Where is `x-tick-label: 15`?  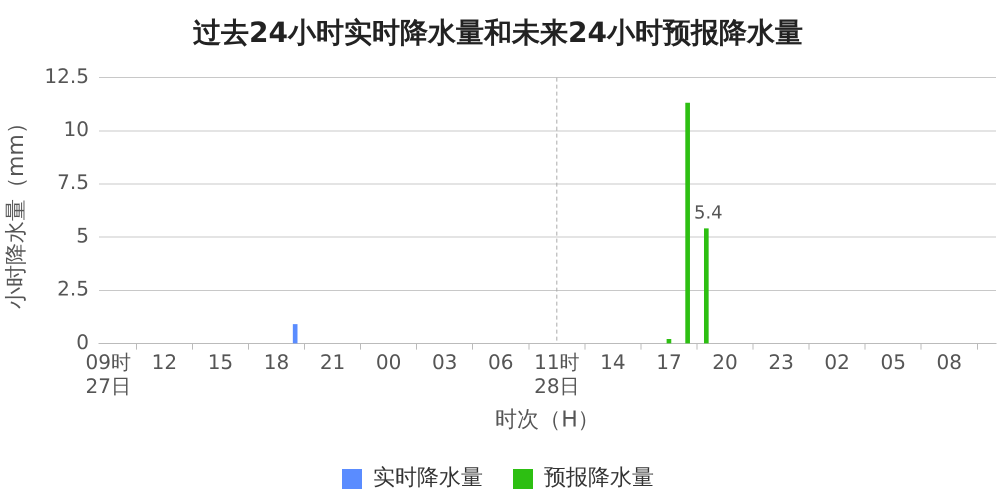 x-tick-label: 15 is located at coordinates (221, 362).